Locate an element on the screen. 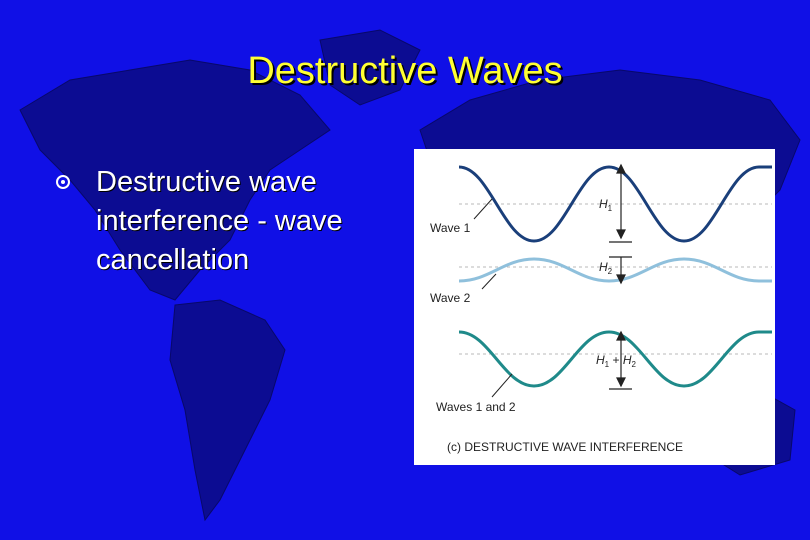 The height and width of the screenshot is (540, 810). bullet-line-3: cancellation is located at coordinates (173, 260).